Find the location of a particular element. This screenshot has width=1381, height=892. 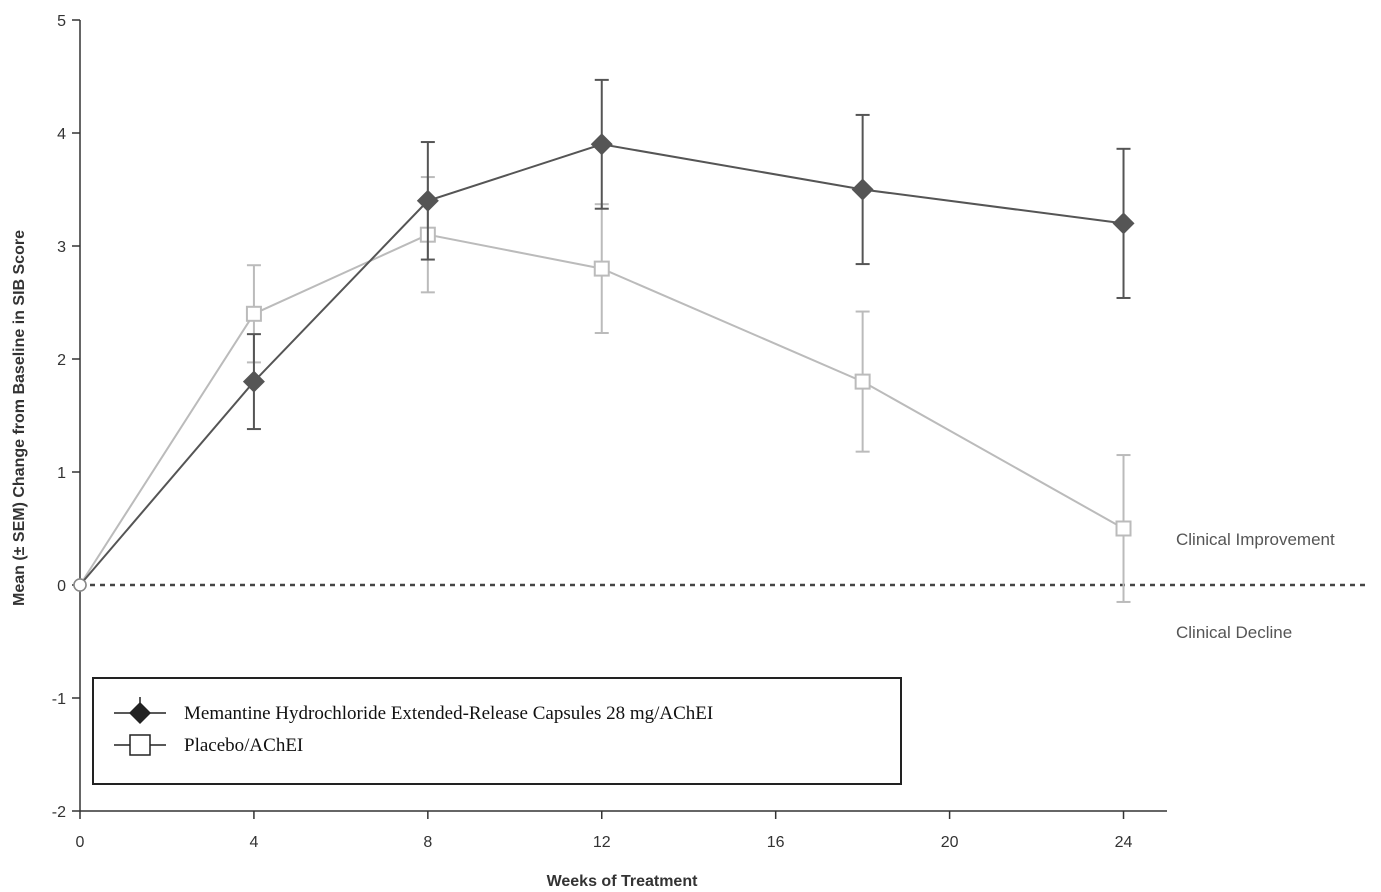

y-tick-label: -1 is located at coordinates (59, 699).